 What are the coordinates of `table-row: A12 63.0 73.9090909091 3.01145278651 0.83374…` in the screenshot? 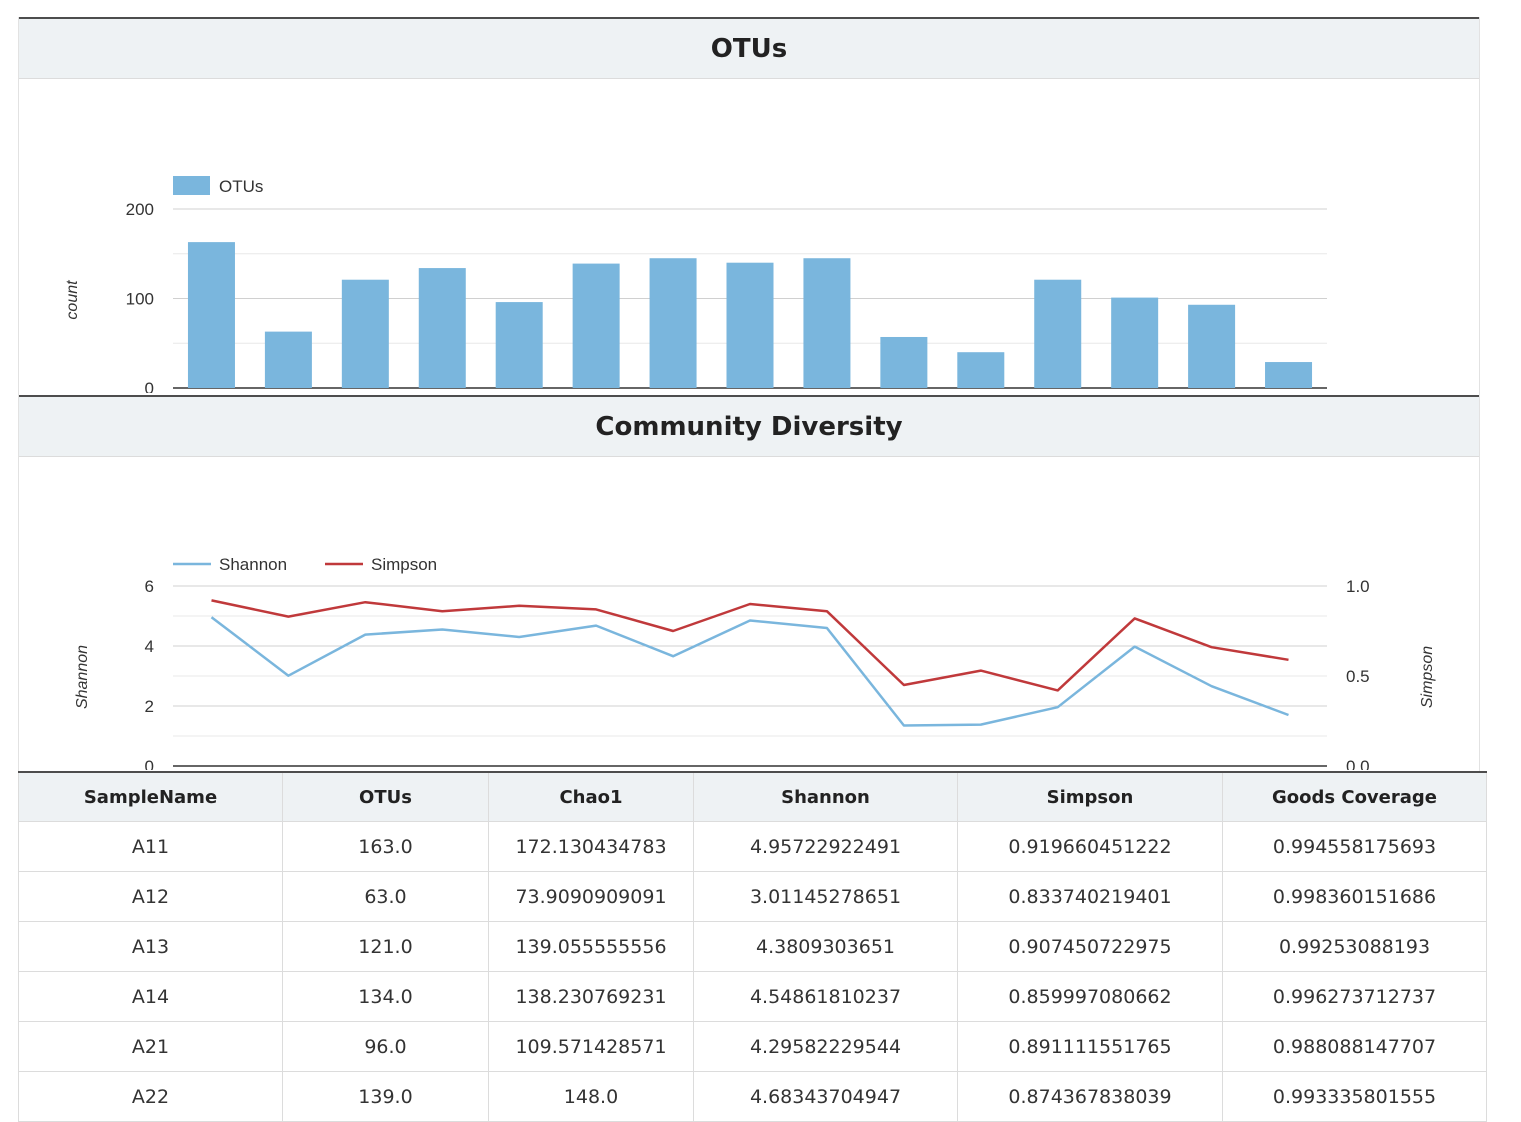 It's located at (752, 896).